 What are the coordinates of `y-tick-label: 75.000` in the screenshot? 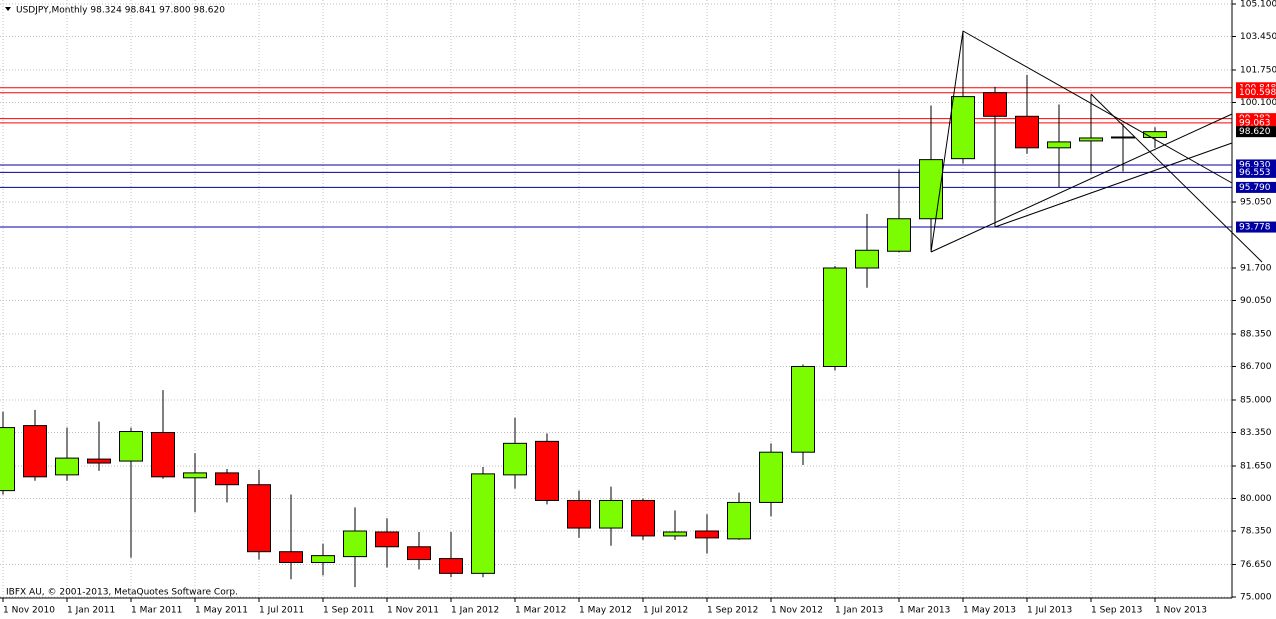 It's located at (1256, 598).